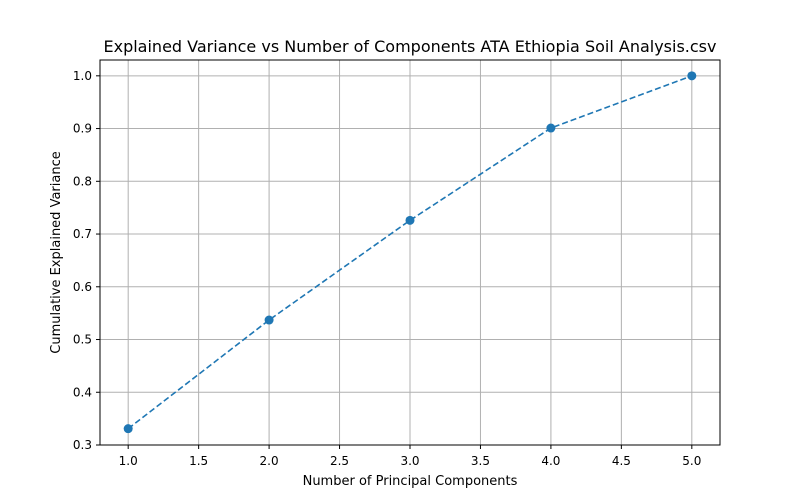 The height and width of the screenshot is (500, 800). What do you see at coordinates (82, 392) in the screenshot?
I see `y-tick-label: 0.4` at bounding box center [82, 392].